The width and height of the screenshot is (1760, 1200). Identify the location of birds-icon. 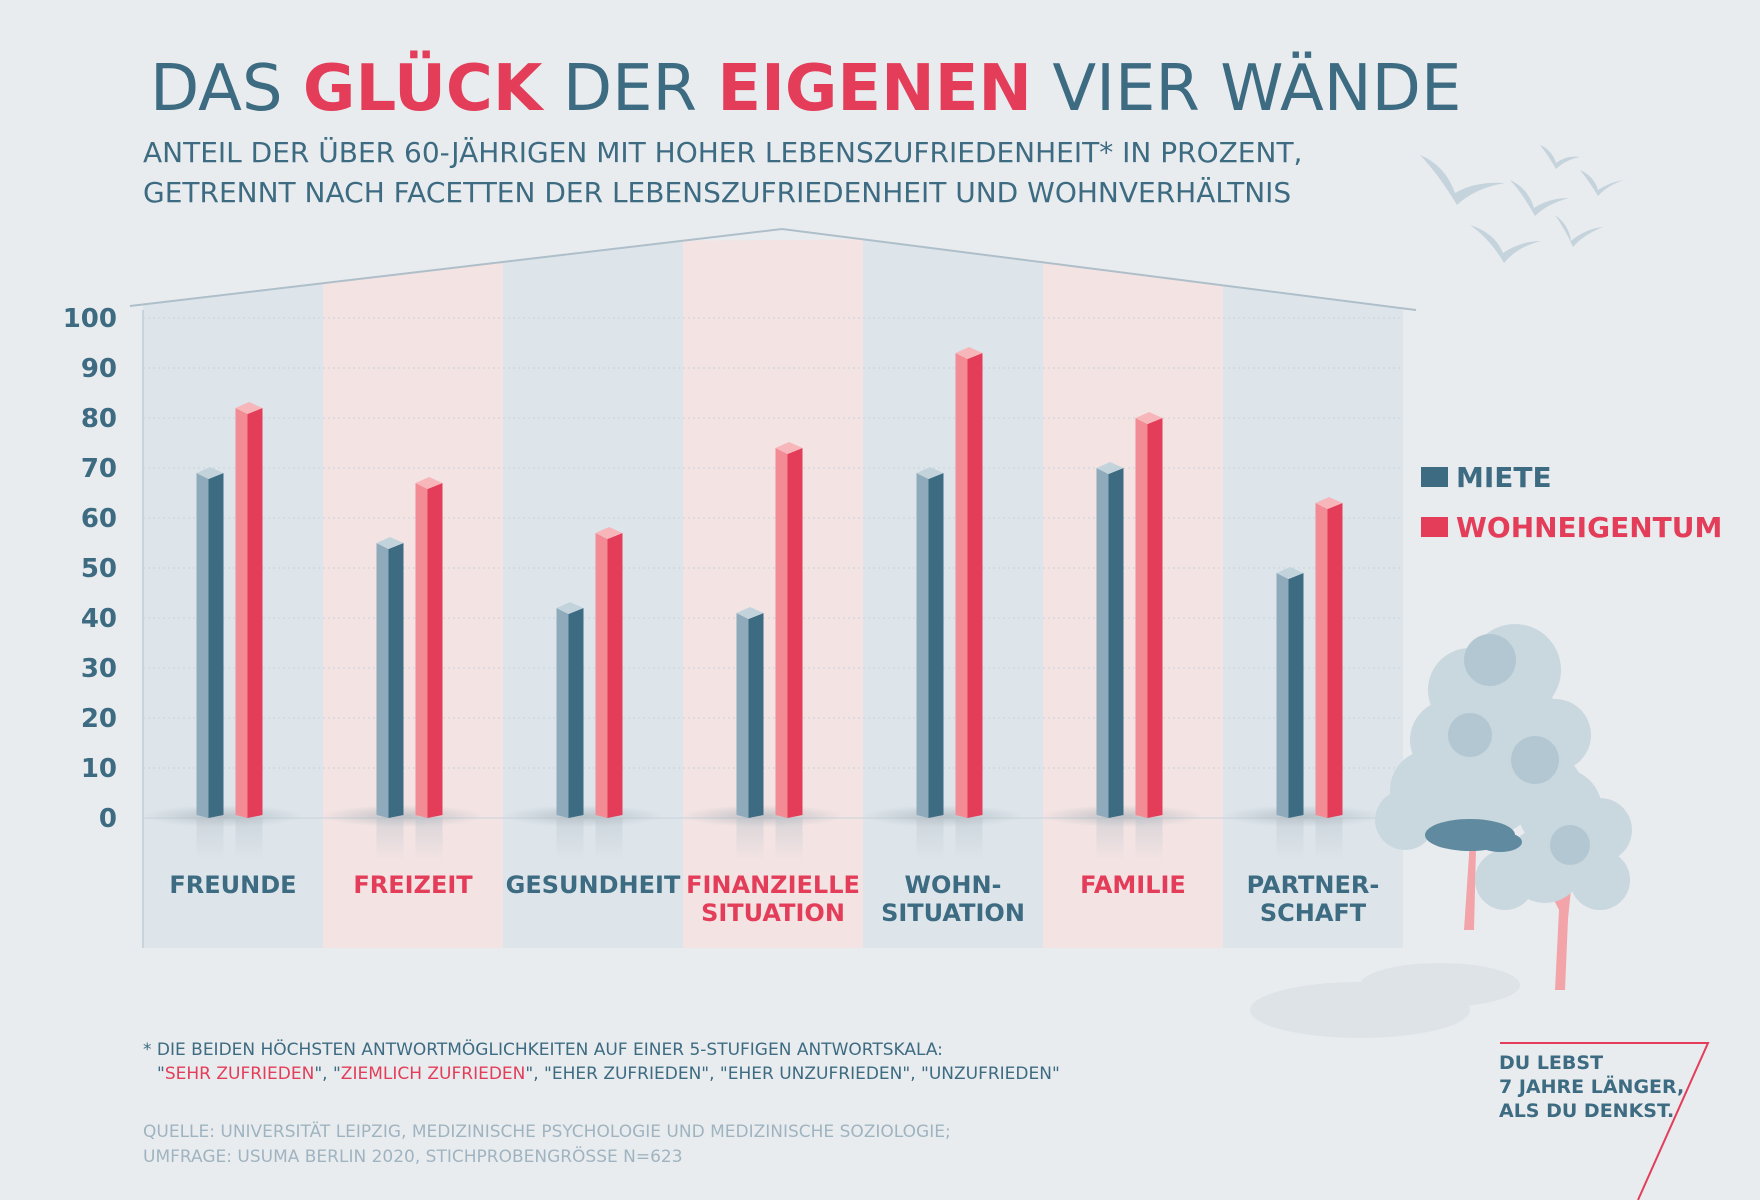
(1522, 204).